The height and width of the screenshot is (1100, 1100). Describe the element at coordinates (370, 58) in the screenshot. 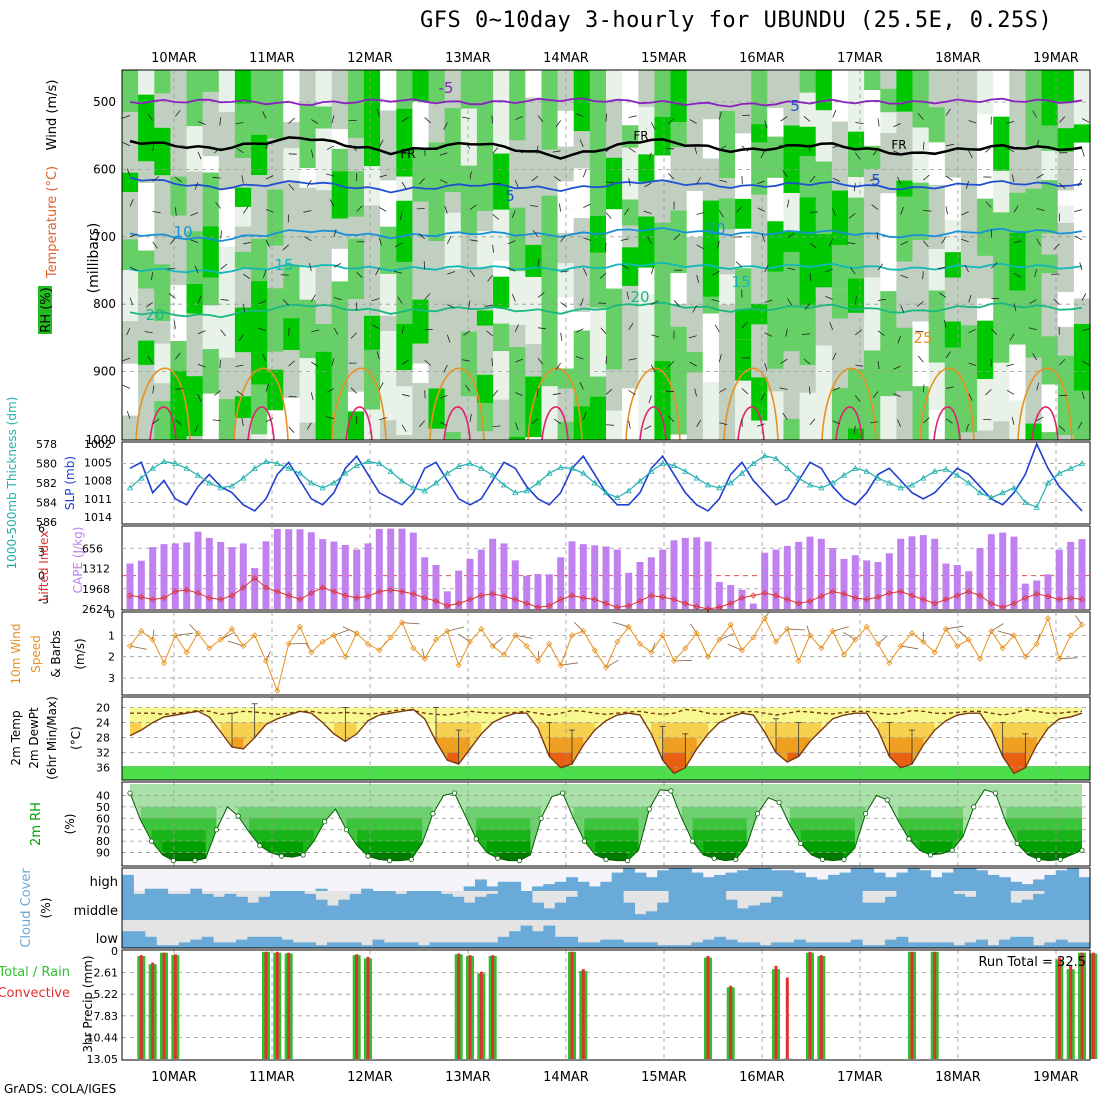

I see `x-tick-label-top: 12MAR` at that location.